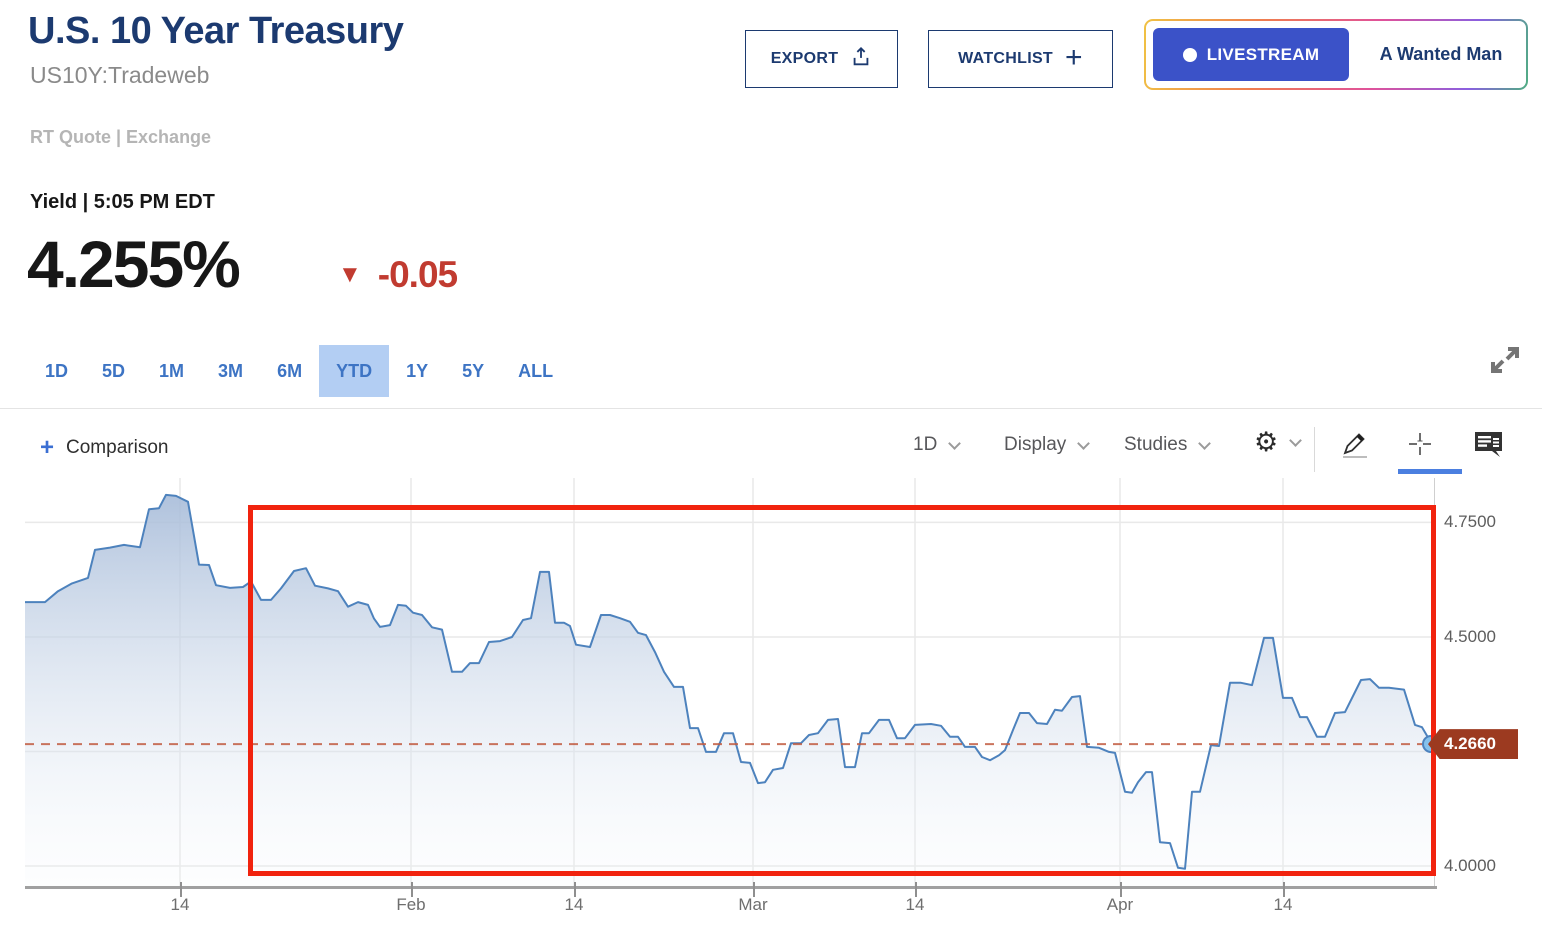 Image resolution: width=1542 pixels, height=926 pixels. I want to click on crosshair-icon, so click(1420, 447).